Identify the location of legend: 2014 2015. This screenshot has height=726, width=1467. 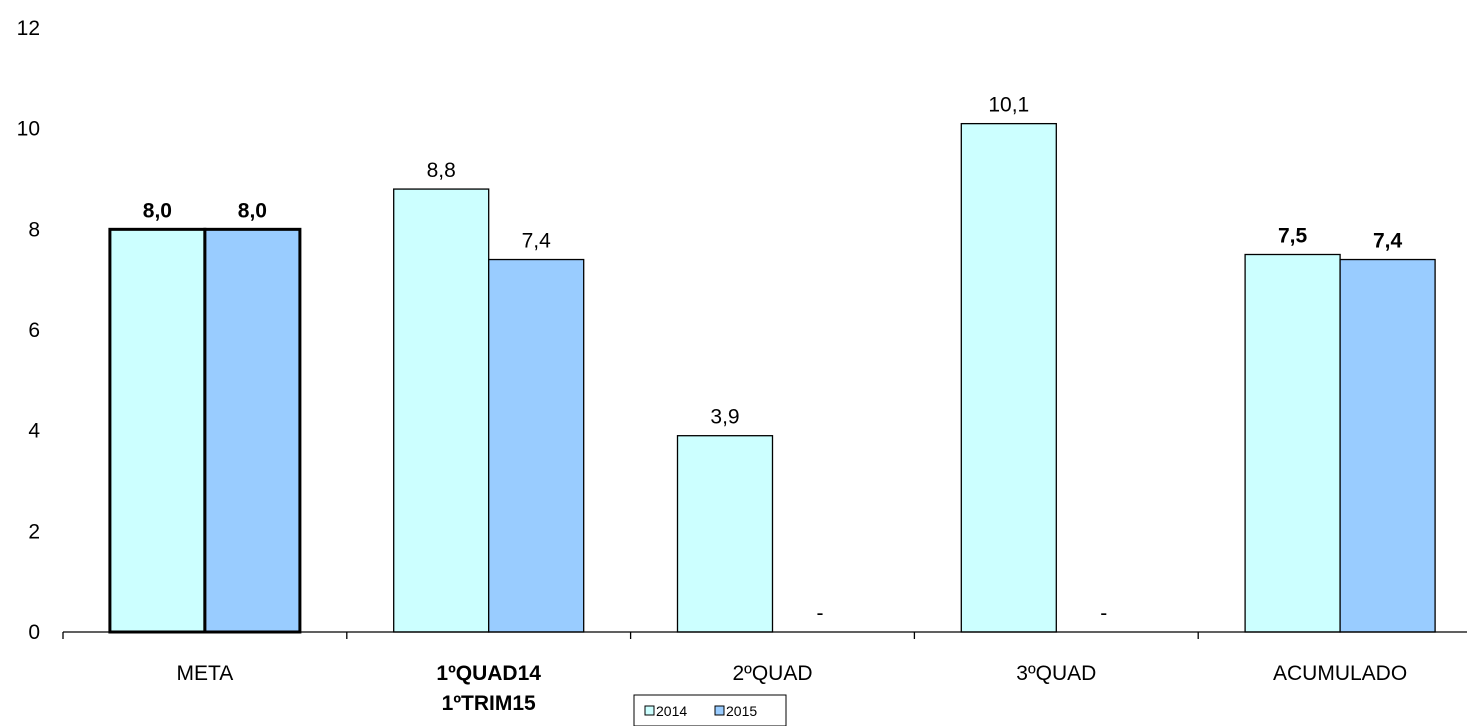
(710, 710).